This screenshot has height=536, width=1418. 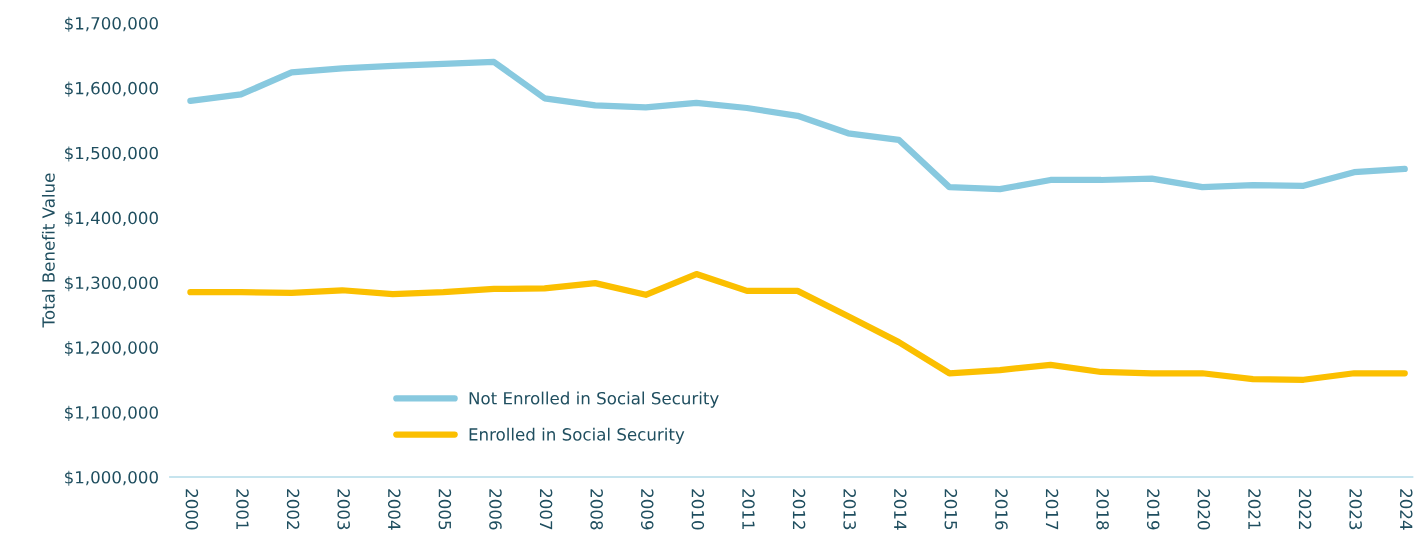 I want to click on x-tick-label: 2012, so click(x=799, y=509).